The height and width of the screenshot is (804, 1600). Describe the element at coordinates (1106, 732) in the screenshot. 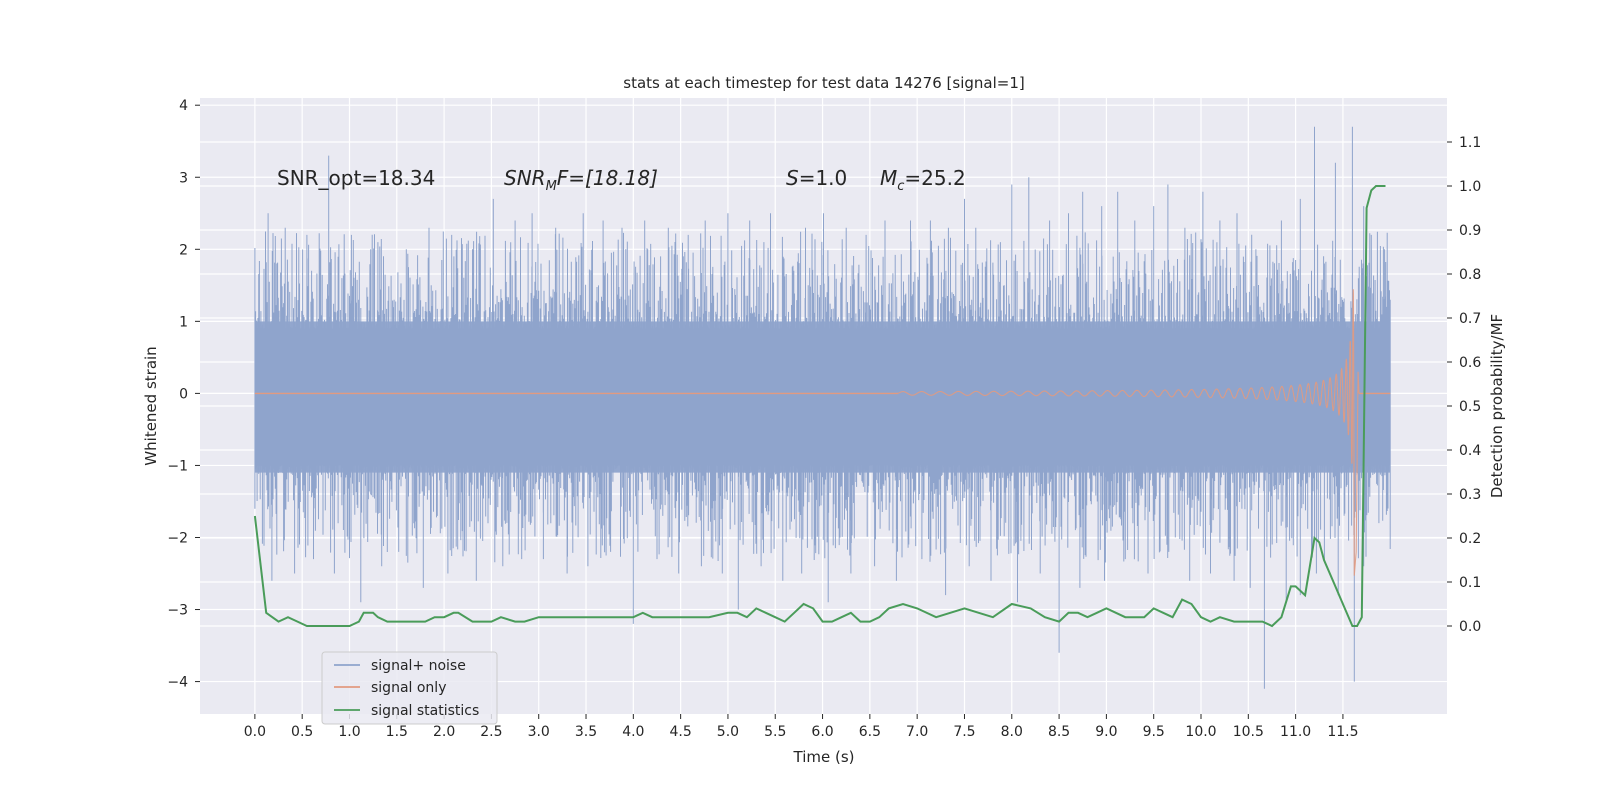

I see `x-tick-label: 9.0` at that location.